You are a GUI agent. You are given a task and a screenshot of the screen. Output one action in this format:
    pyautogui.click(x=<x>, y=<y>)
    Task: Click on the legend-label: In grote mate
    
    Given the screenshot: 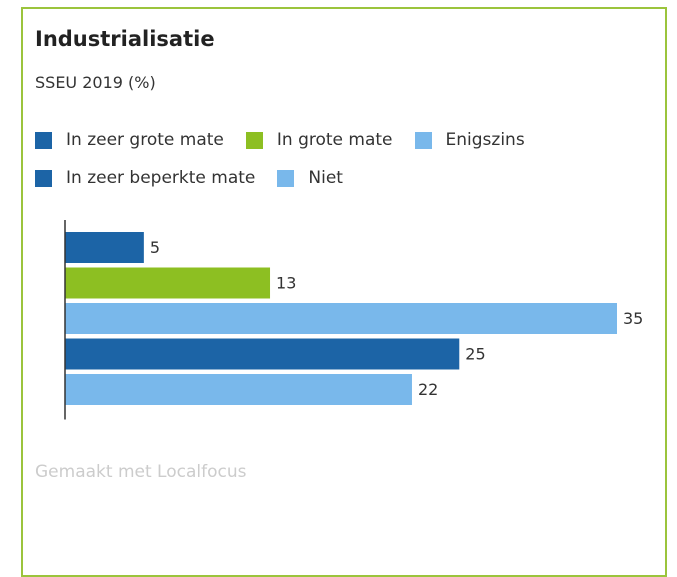 What is the action you would take?
    pyautogui.click(x=334, y=140)
    